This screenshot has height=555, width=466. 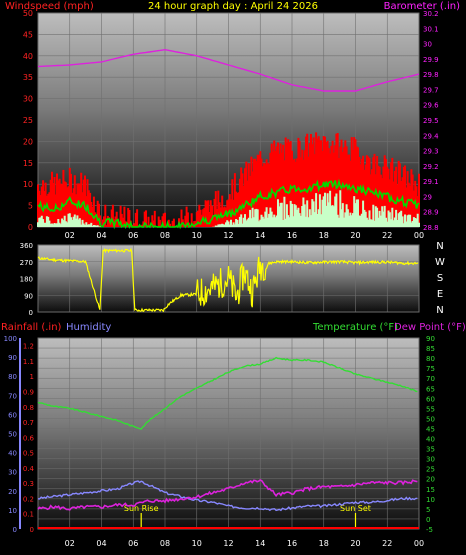 I want to click on barometer-tick-label: 29.5, so click(x=431, y=121).